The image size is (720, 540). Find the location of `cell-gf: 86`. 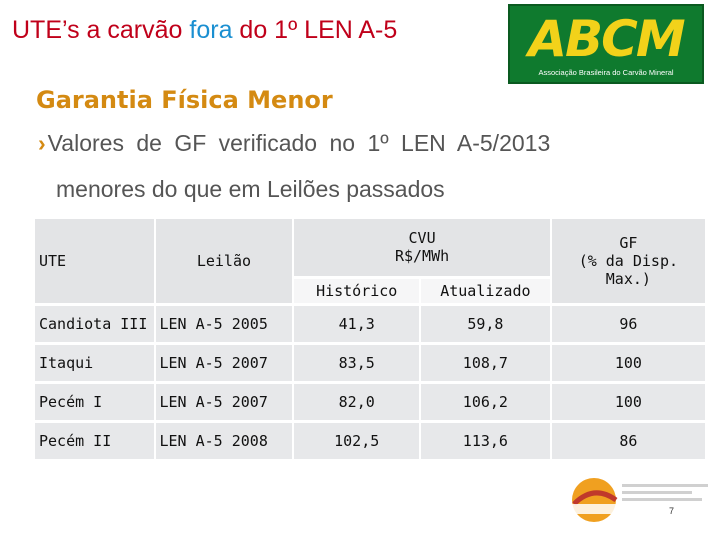

cell-gf: 86 is located at coordinates (628, 441).